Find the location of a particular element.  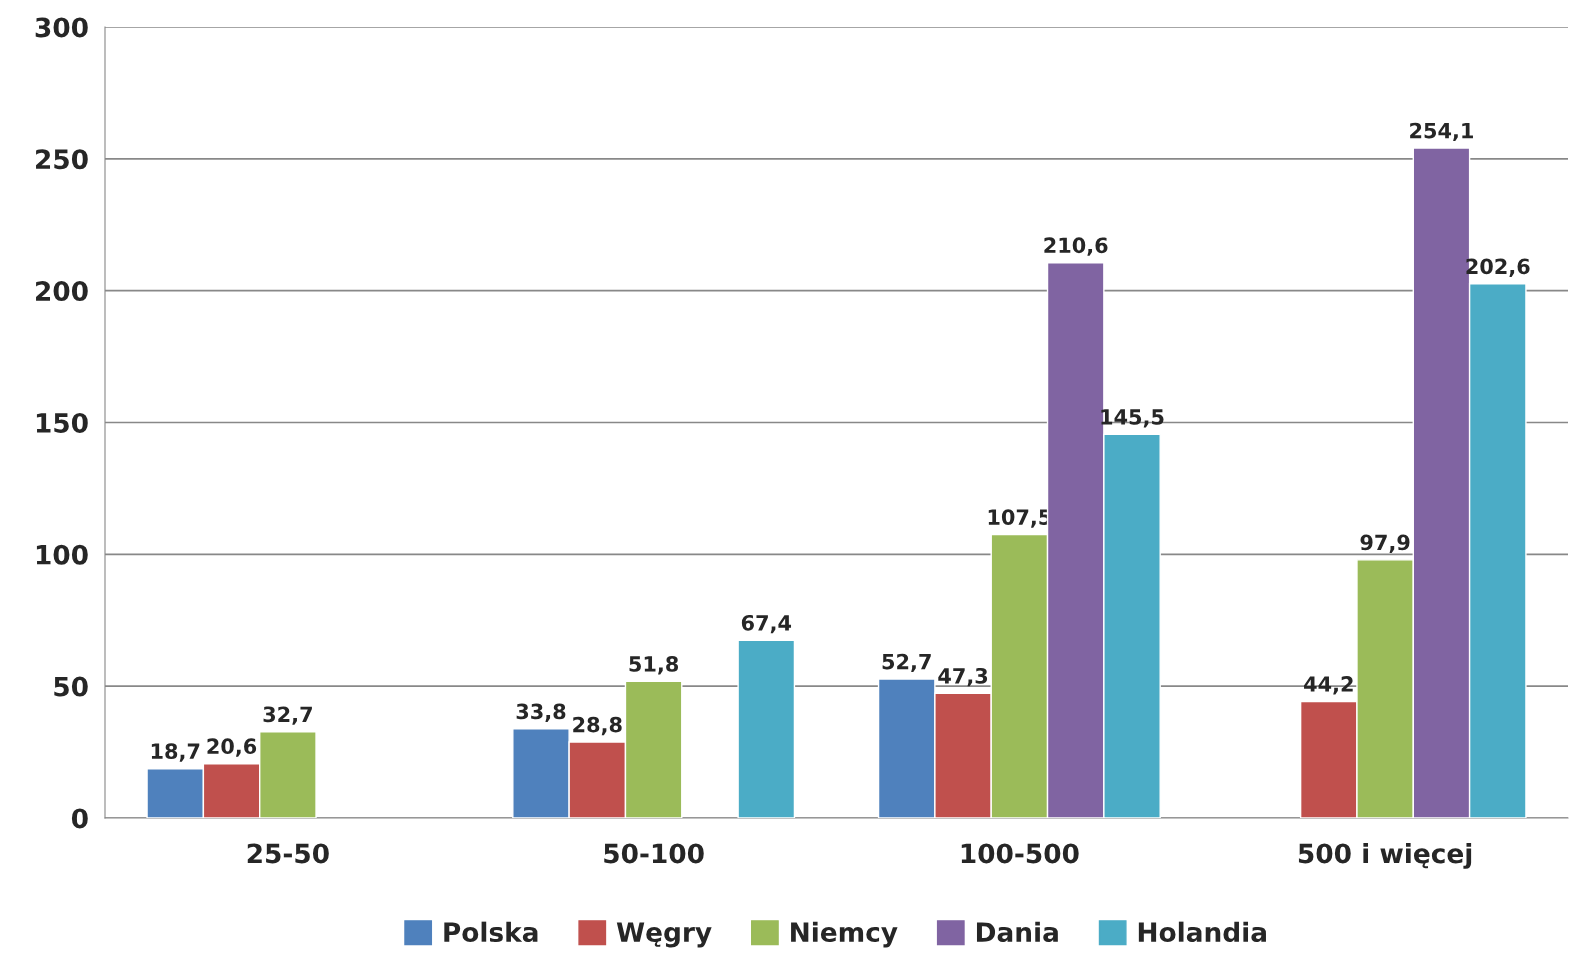

legend-label: Dania is located at coordinates (1017, 932).